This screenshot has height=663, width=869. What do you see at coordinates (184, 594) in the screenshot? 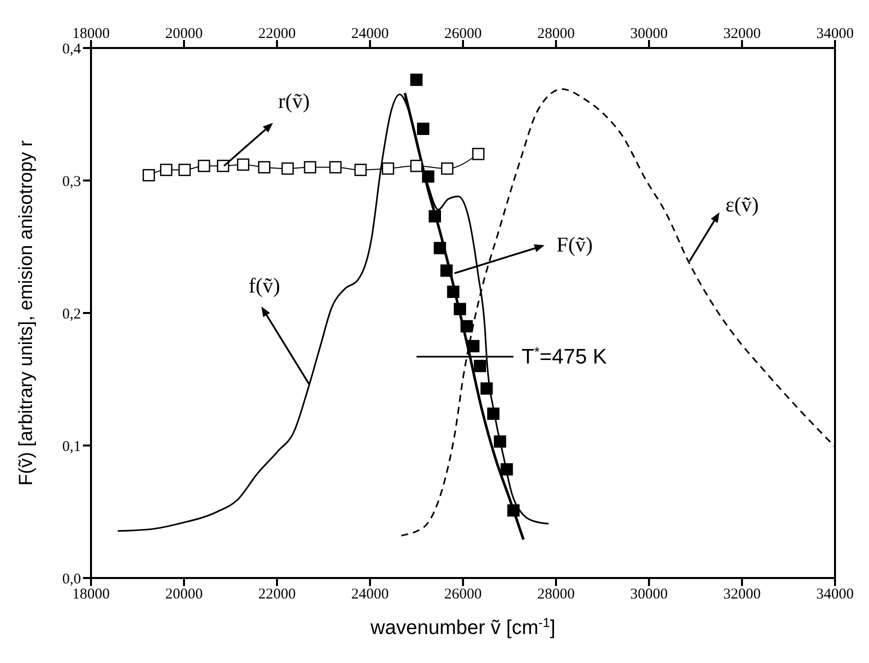
I see `x-tick-label: 20000` at bounding box center [184, 594].